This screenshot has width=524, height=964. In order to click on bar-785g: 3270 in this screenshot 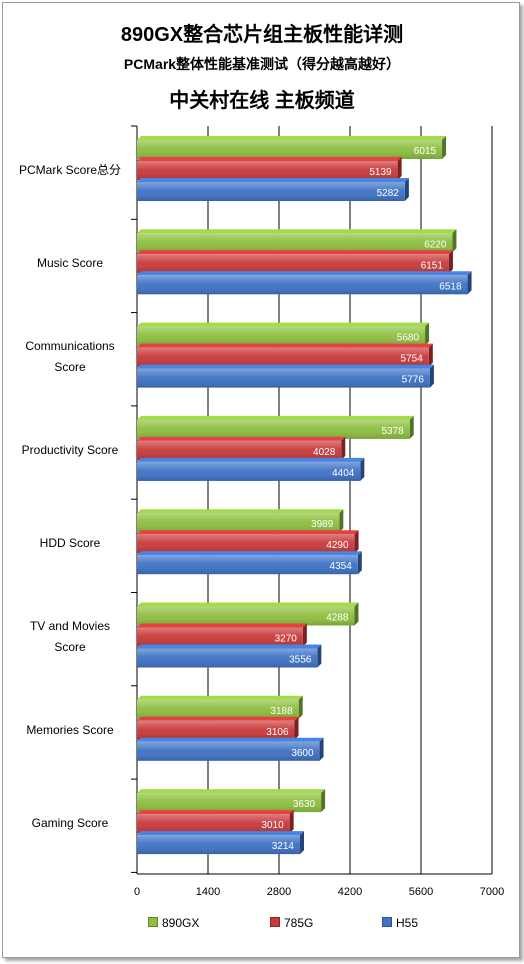, I will do `click(222, 635)`.